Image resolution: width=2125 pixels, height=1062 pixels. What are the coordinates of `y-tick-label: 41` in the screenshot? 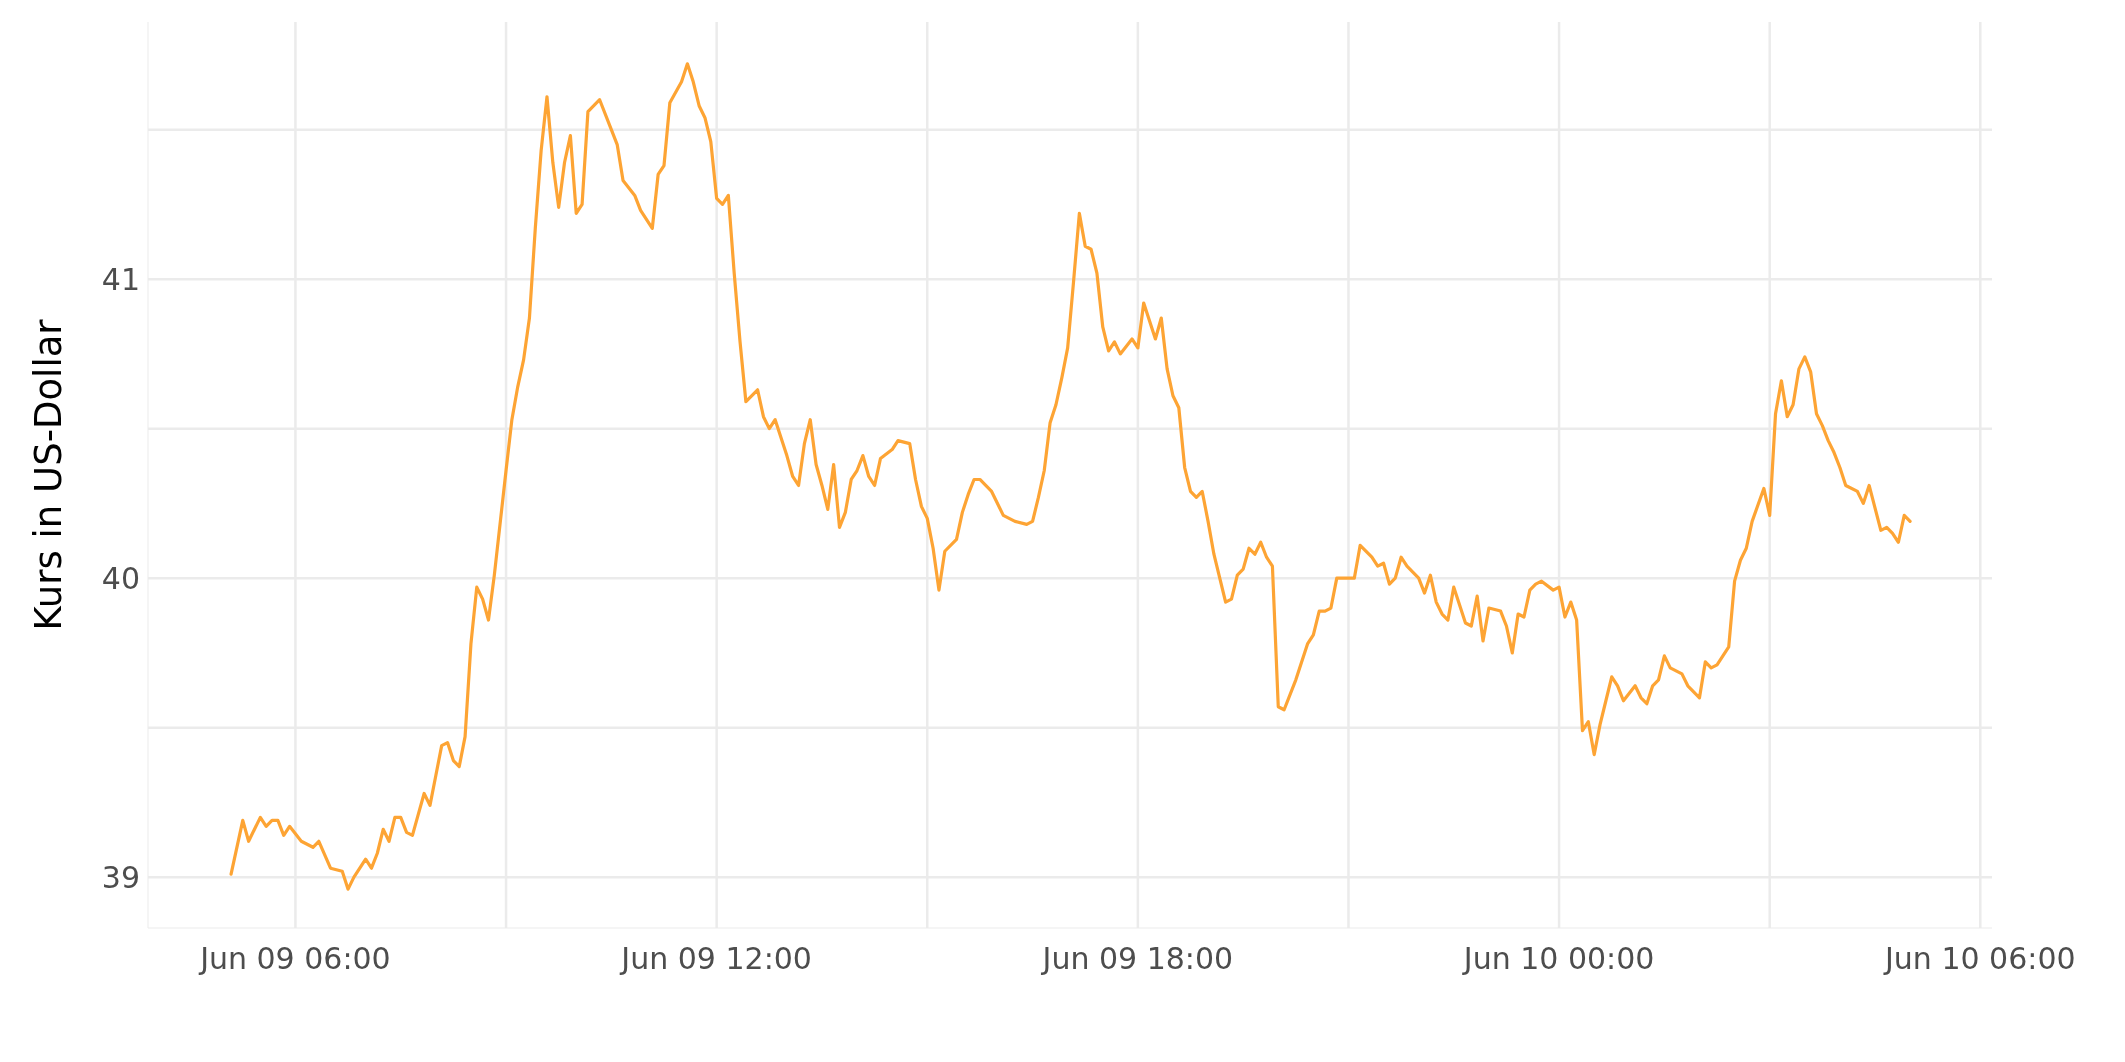 It's located at (120, 279).